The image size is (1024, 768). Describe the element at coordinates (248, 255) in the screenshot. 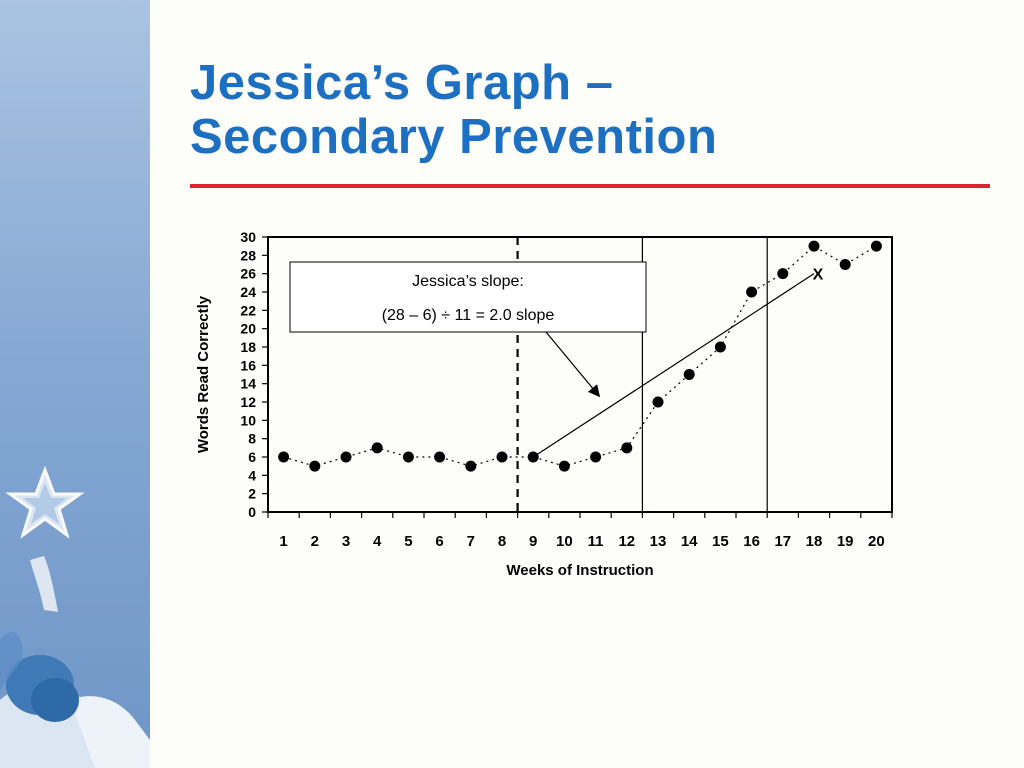

I see `y-tick-label: 28` at that location.